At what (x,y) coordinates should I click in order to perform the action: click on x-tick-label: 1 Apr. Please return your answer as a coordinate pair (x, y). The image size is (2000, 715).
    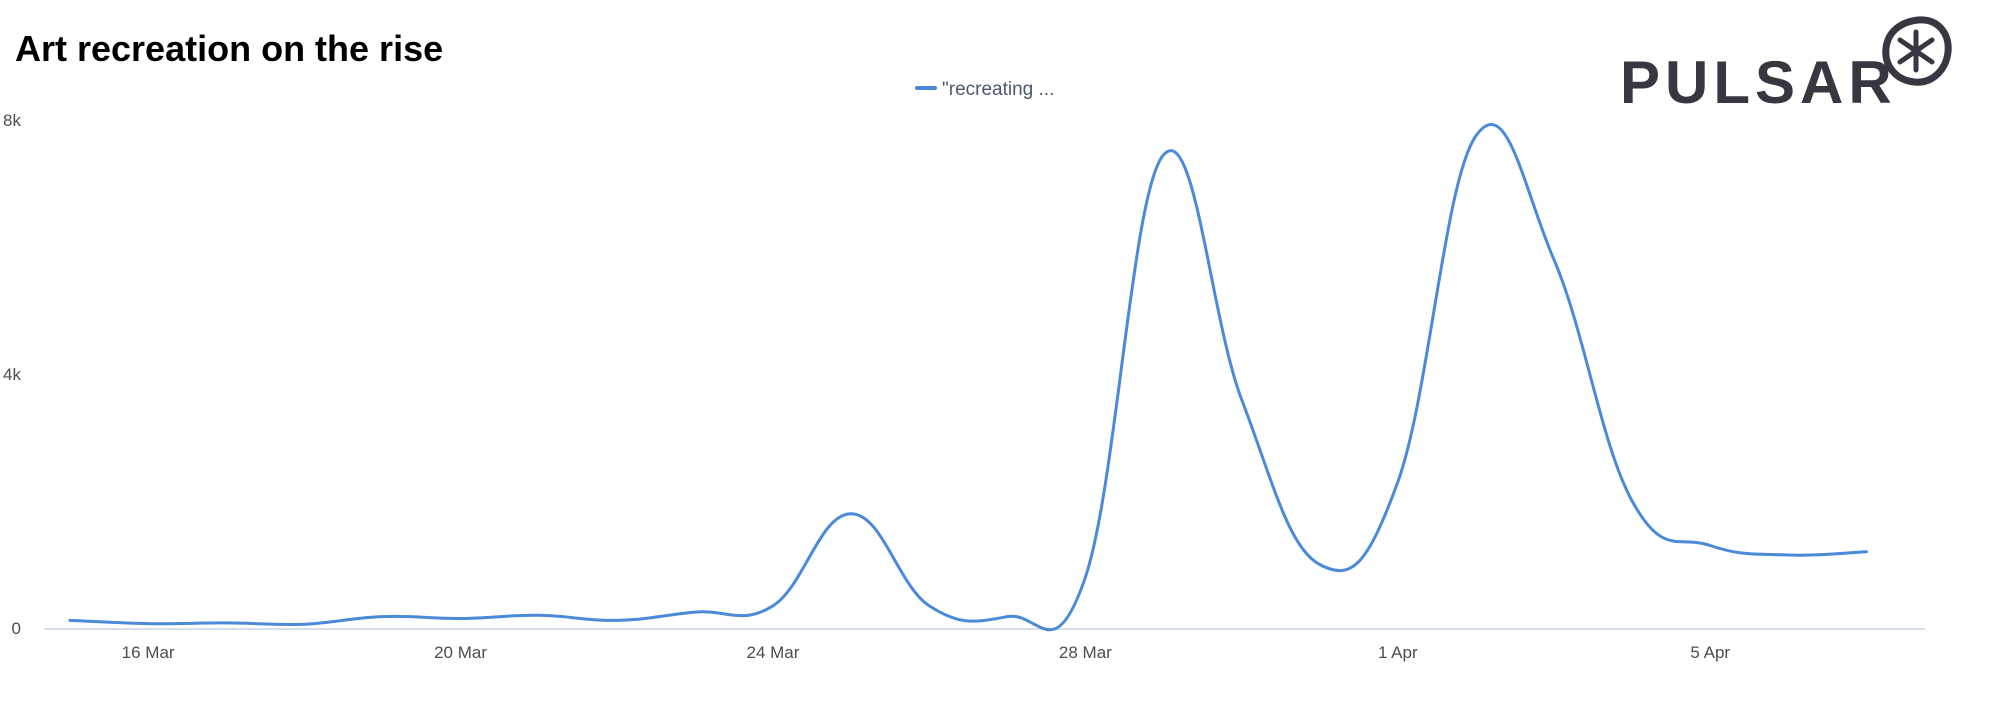
    Looking at the image, I should click on (1398, 652).